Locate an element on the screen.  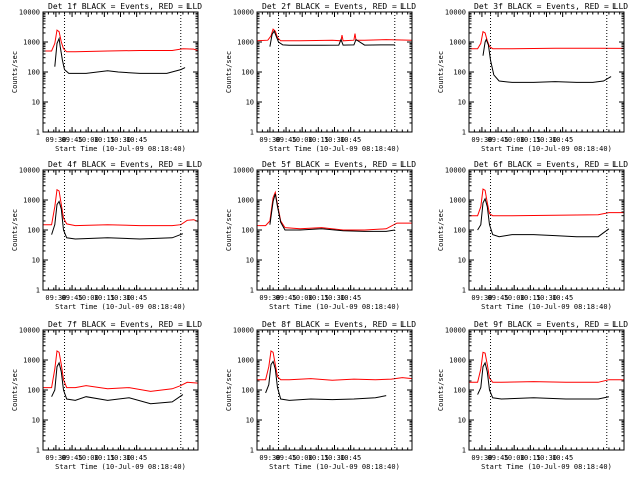
chart-title: Det 8f BLACK = Events, RED = LLD is located at coordinates (339, 324).